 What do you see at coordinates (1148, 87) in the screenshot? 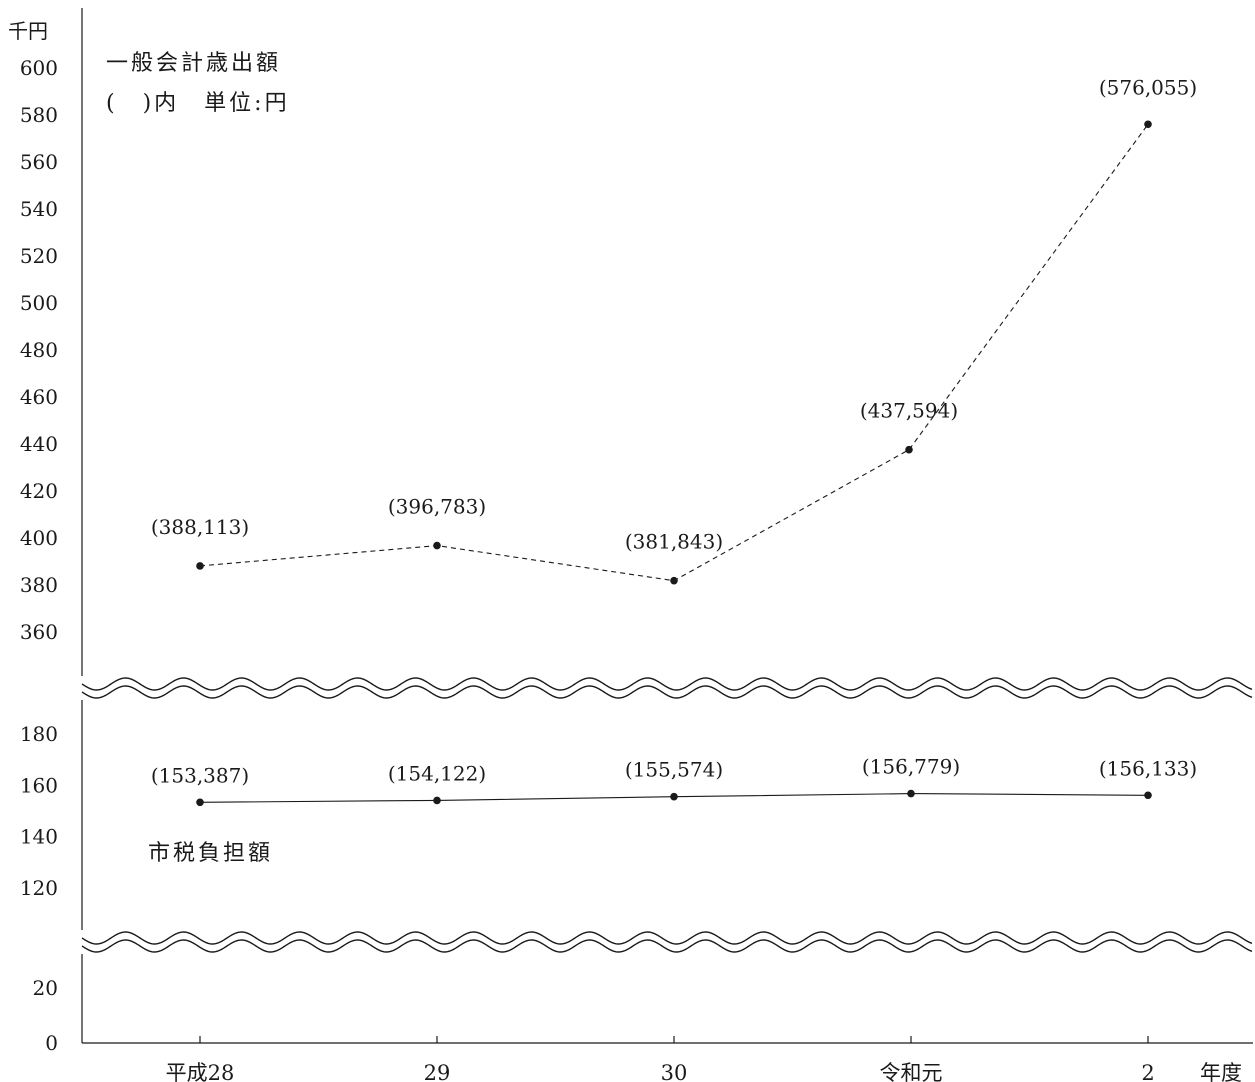
I see `data-label: (576,055)` at bounding box center [1148, 87].